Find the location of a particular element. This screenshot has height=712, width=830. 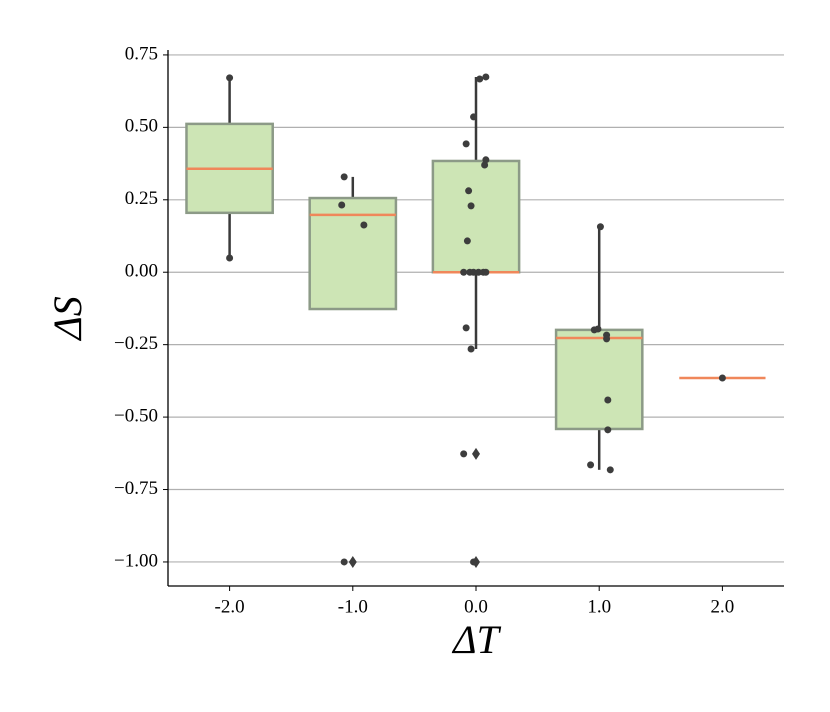

y-tick-label: 0.25 is located at coordinates (141, 198).